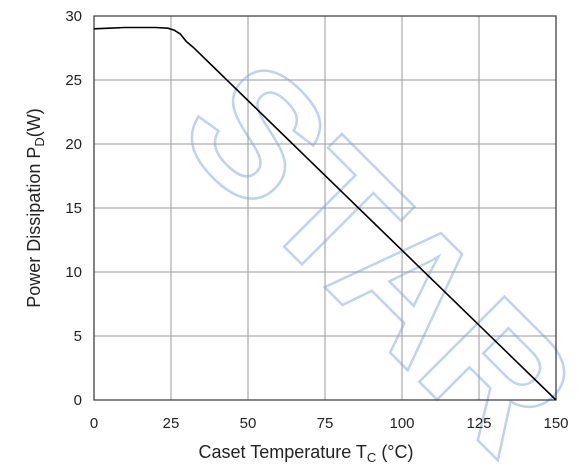 The height and width of the screenshot is (468, 579). Describe the element at coordinates (555, 423) in the screenshot. I see `x-tick-label: 150` at that location.